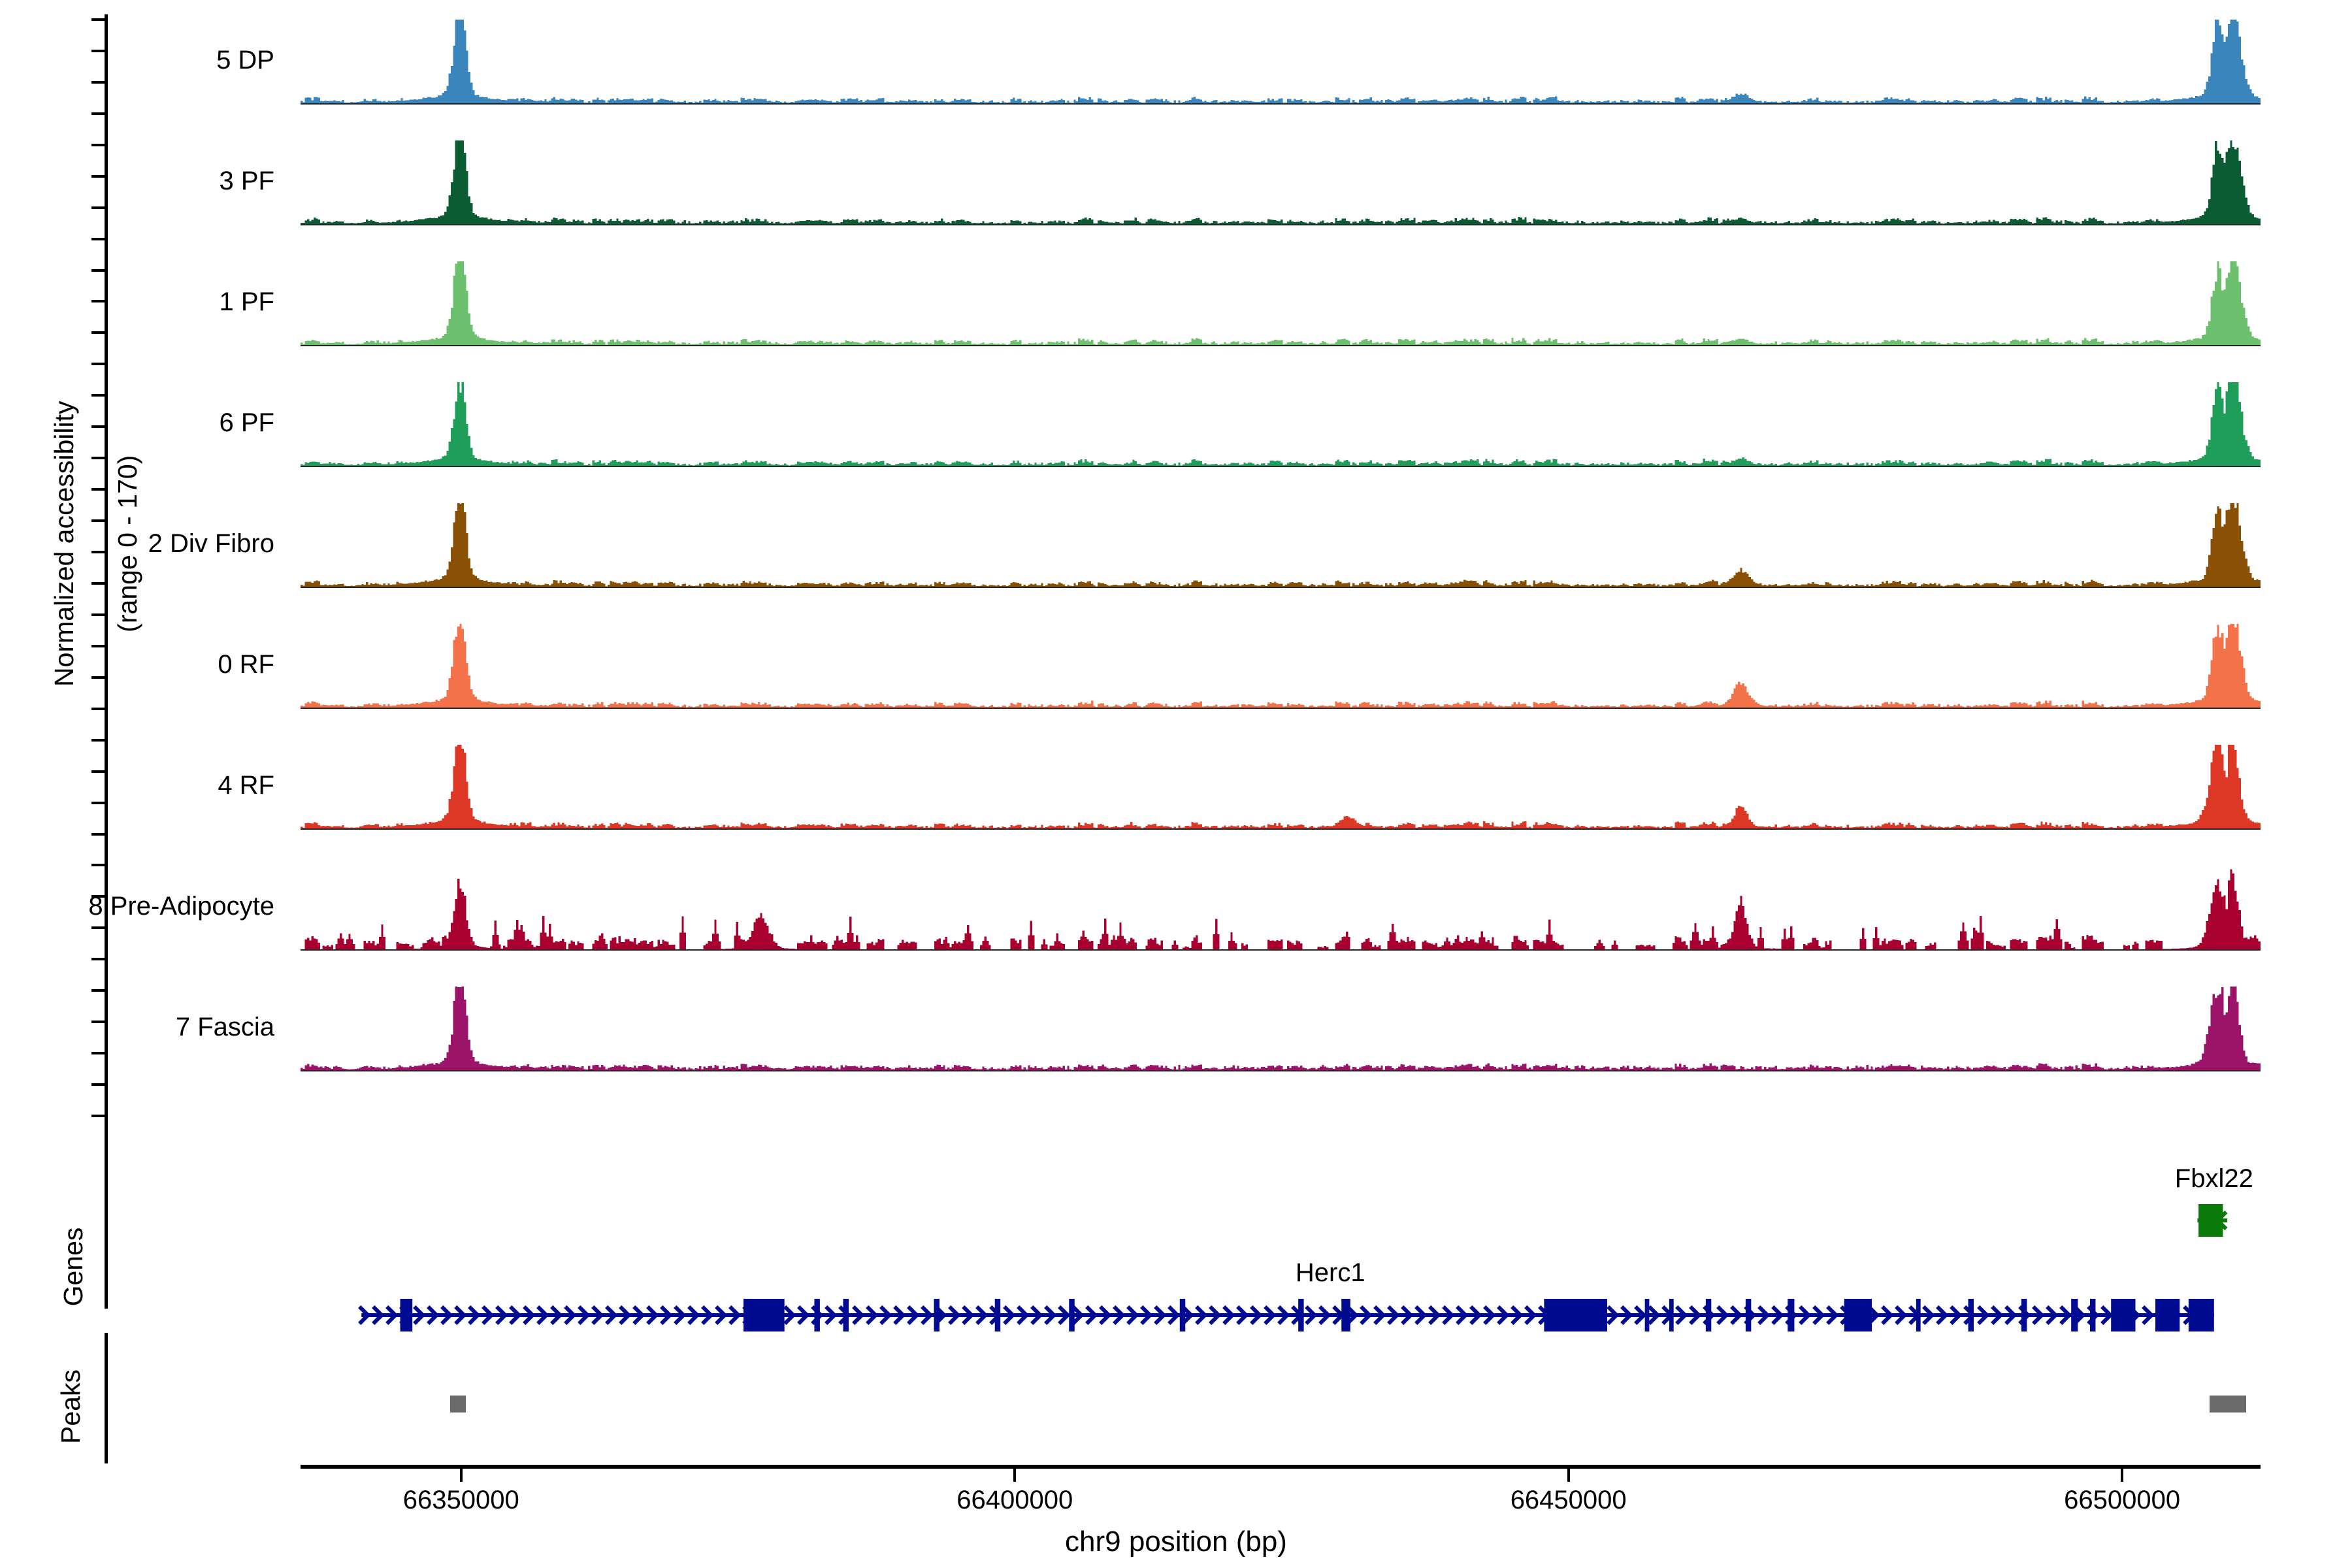  I want to click on track-label-4-rf: 4 RF, so click(246, 785).